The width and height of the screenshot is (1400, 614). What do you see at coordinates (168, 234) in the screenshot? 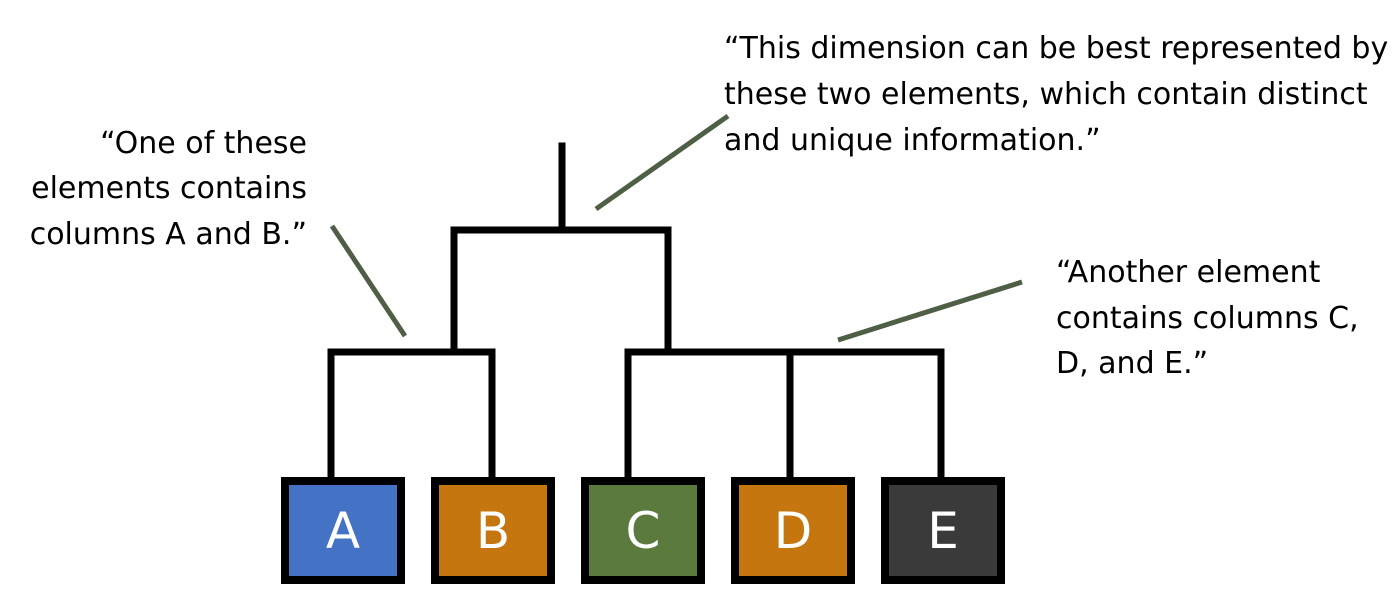
I see `left-annotation-line-3: columns A and B.”` at bounding box center [168, 234].